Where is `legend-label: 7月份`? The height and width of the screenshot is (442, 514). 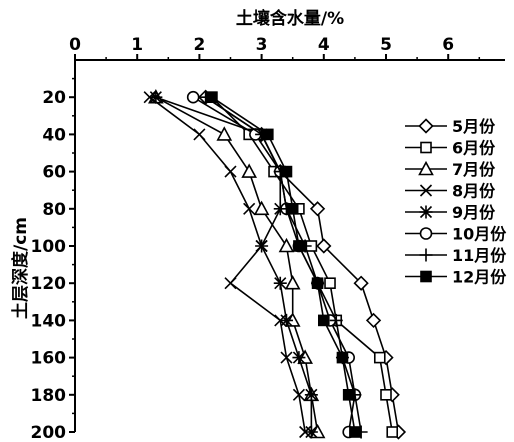 legend-label: 7月份 is located at coordinates (474, 169).